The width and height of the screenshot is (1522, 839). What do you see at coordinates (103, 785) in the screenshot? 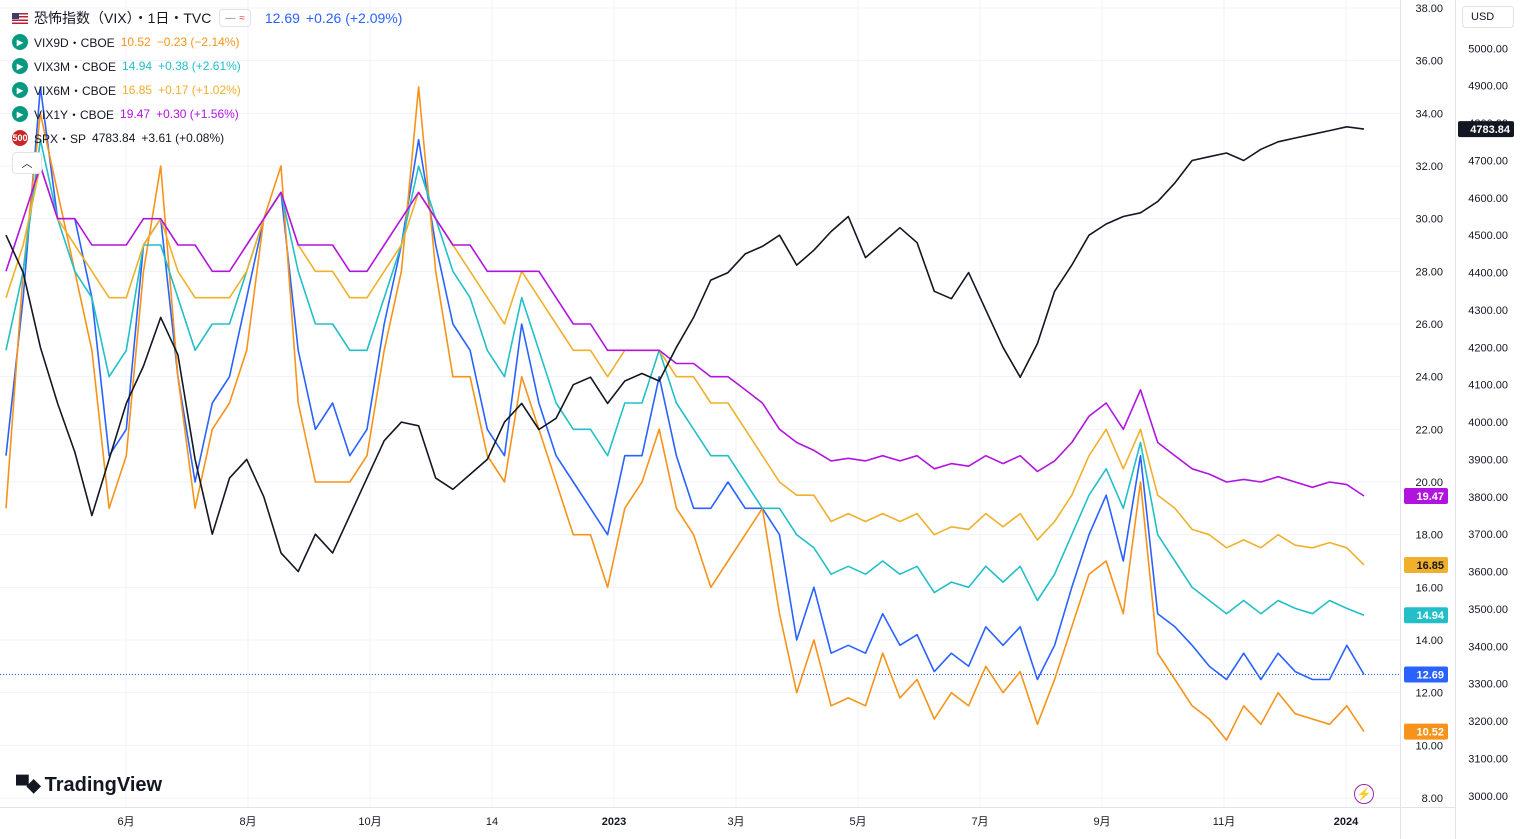
I see `logo-text: TradingView` at bounding box center [103, 785].